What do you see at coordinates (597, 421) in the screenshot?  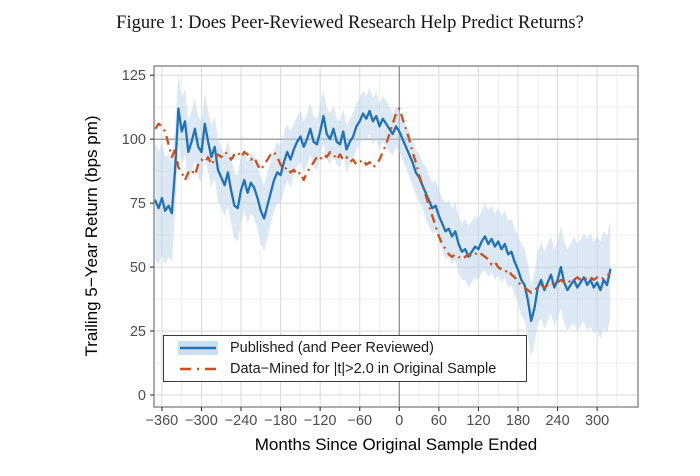 I see `x-tick-label: 300` at bounding box center [597, 421].